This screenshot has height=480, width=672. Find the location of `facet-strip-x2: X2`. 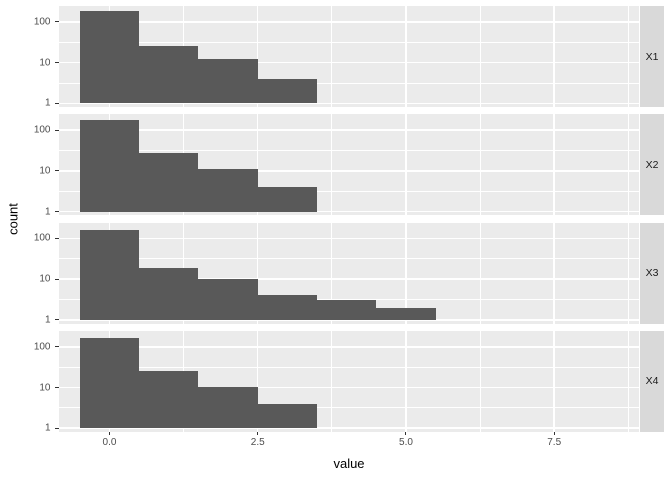

facet-strip-x2: X2 is located at coordinates (652, 165).